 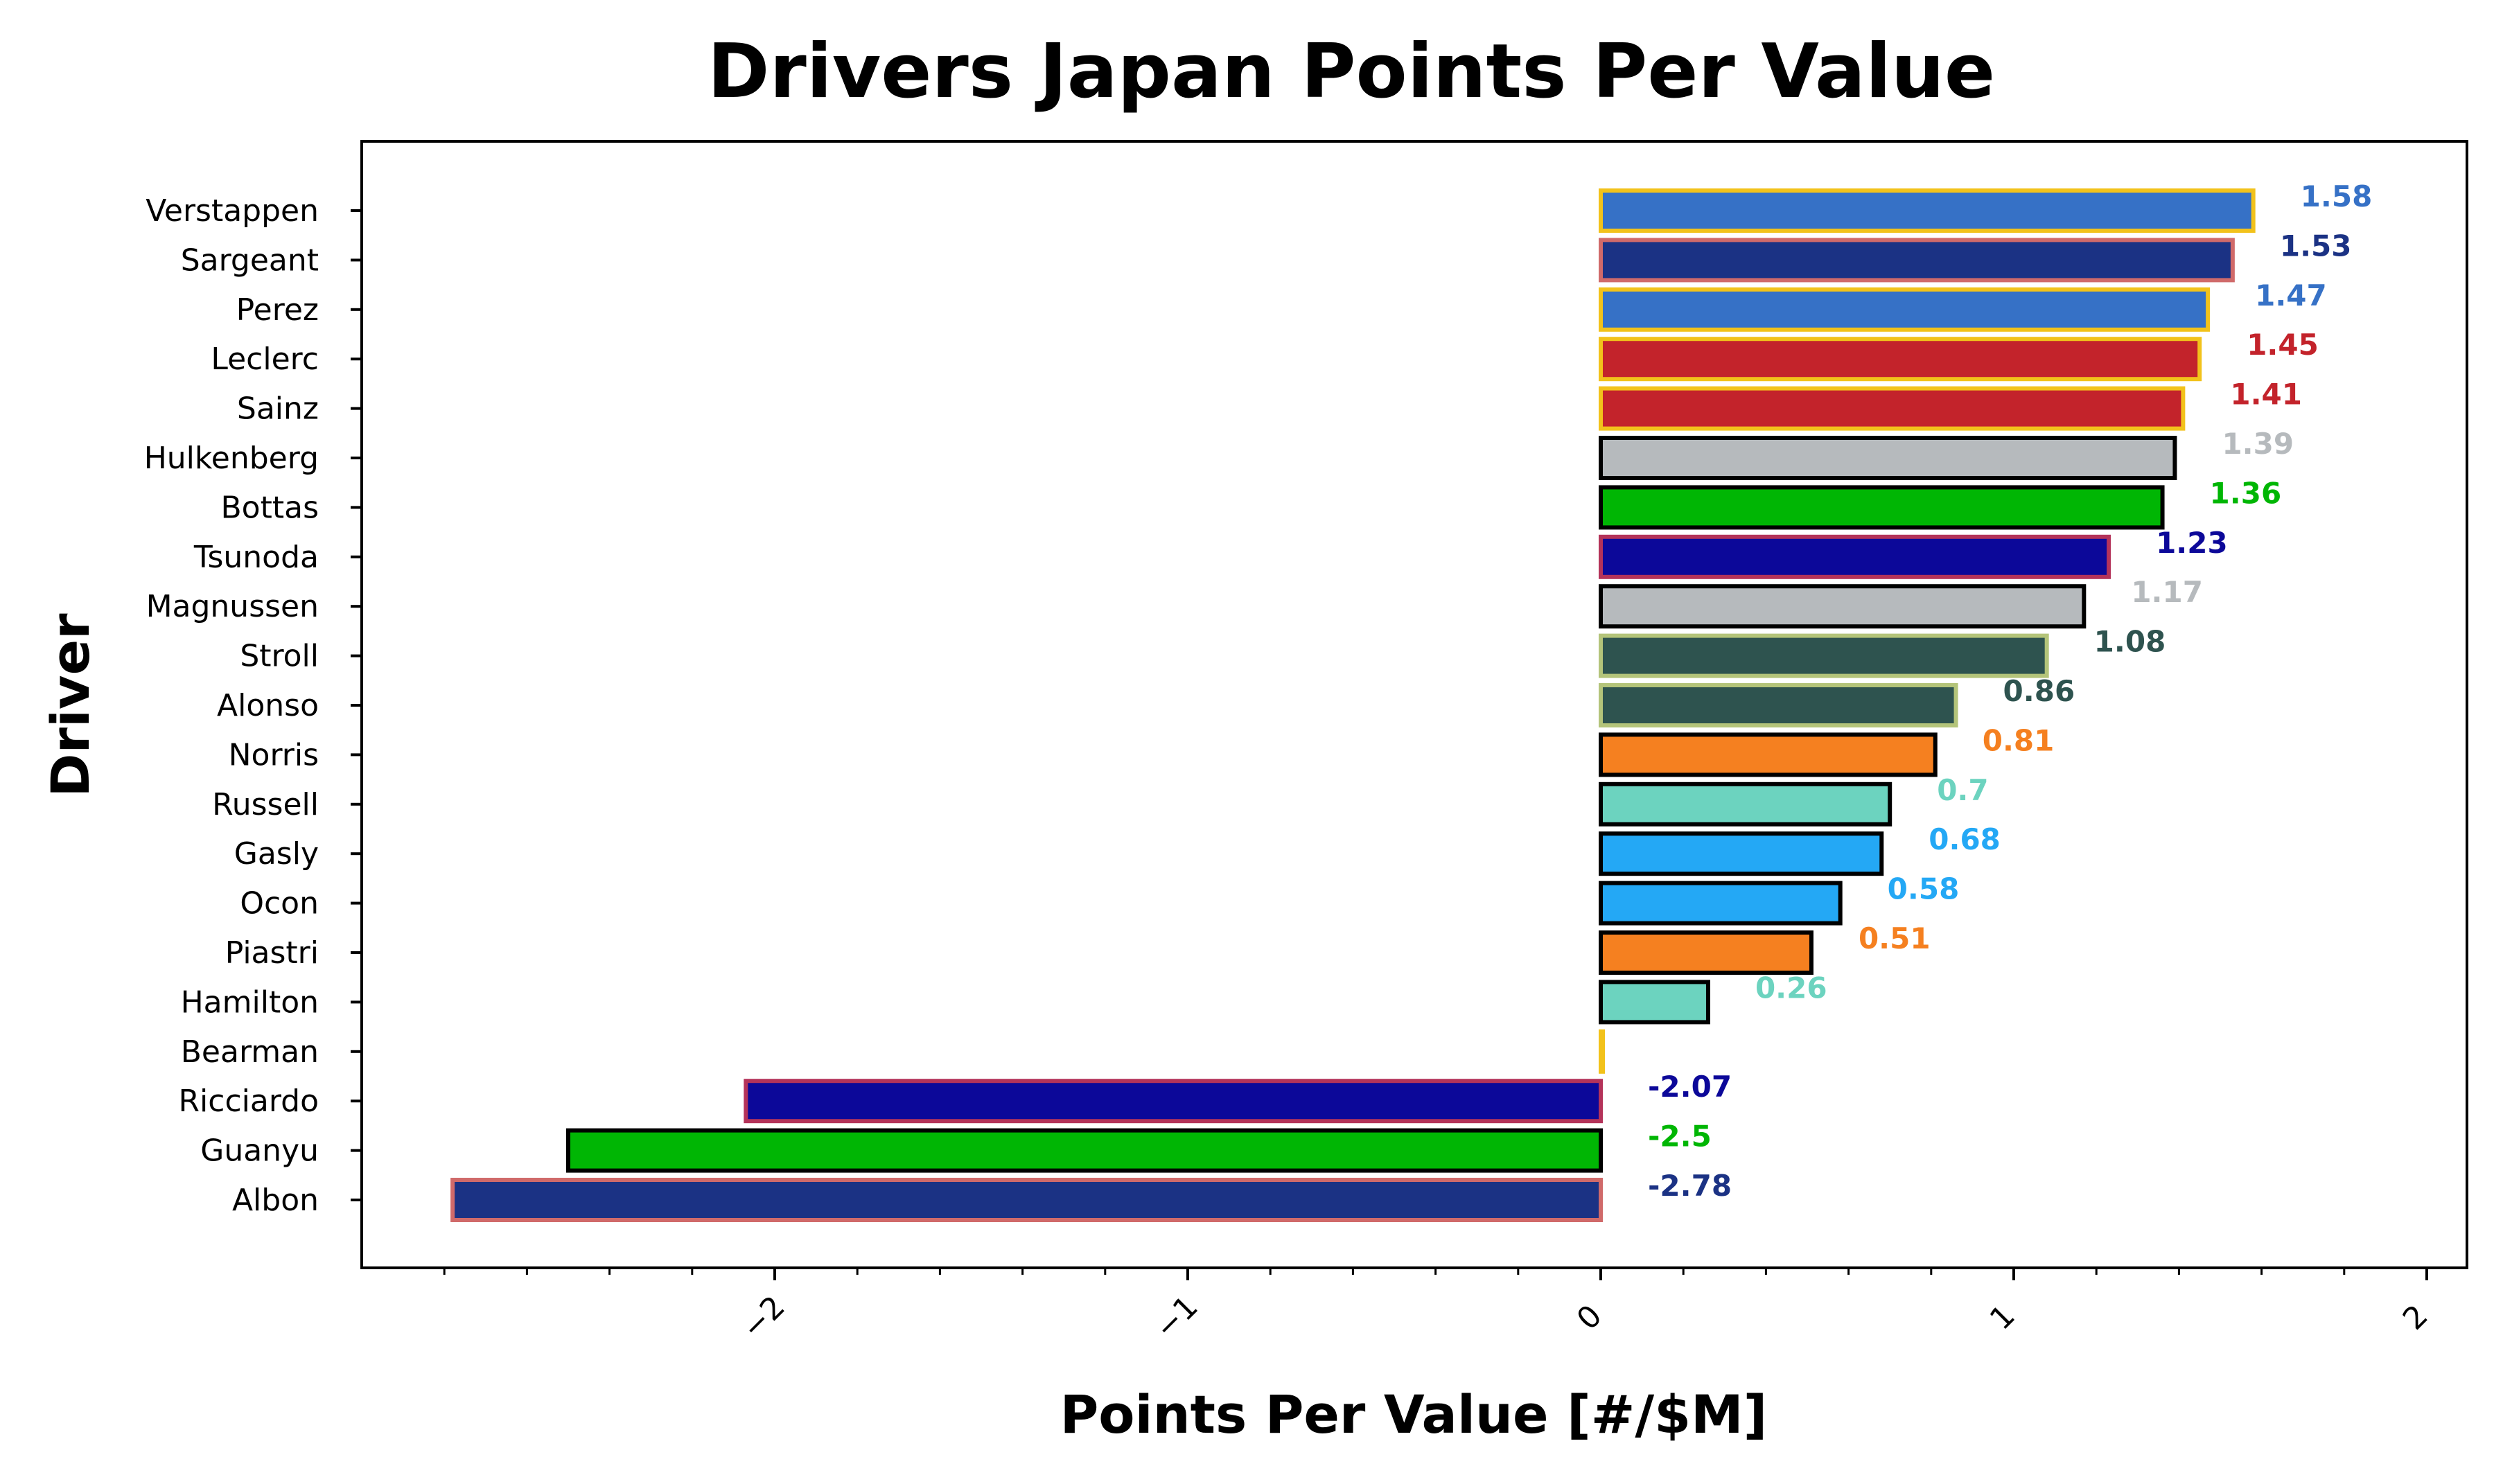 I want to click on value-label-guanyu: -2.5, so click(x=1680, y=1137).